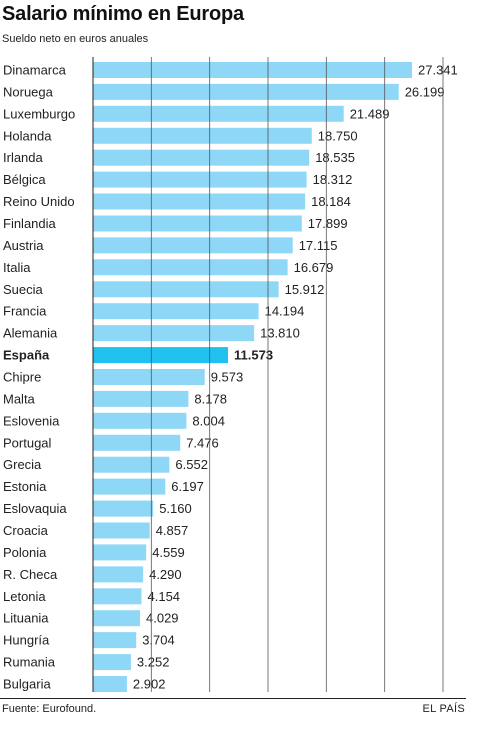  Describe the element at coordinates (233, 698) in the screenshot. I see `footer-divider` at that location.